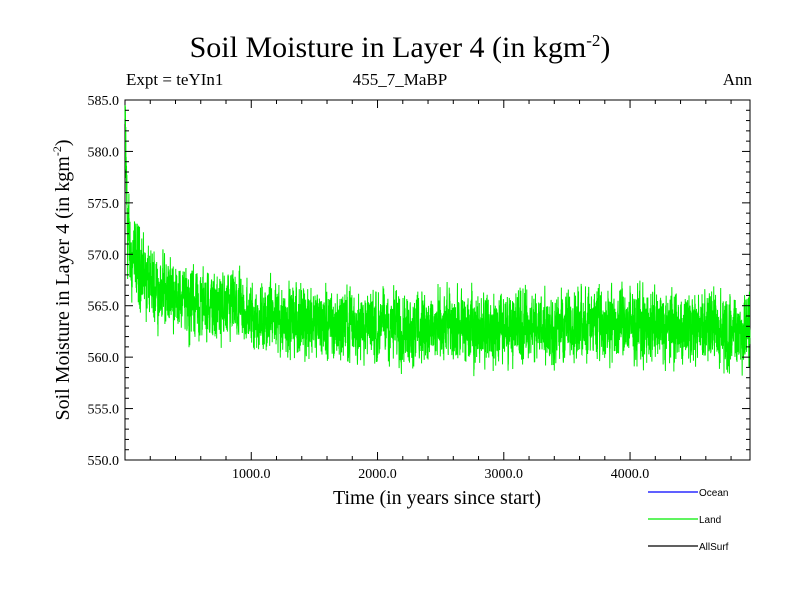 The image size is (800, 600). Describe the element at coordinates (437, 498) in the screenshot. I see `x-axis-title: Time (in years since start)` at that location.